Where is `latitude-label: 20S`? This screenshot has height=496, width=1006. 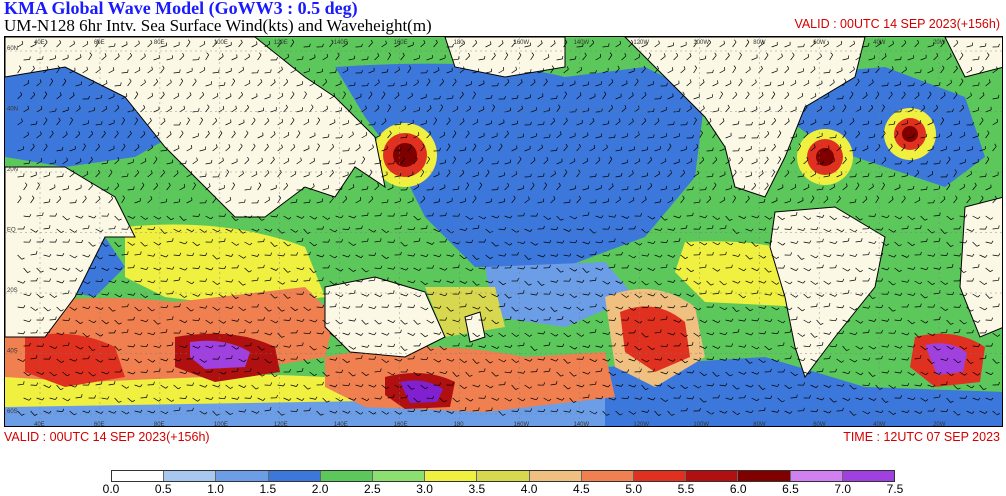 latitude-label: 20S is located at coordinates (12, 291).